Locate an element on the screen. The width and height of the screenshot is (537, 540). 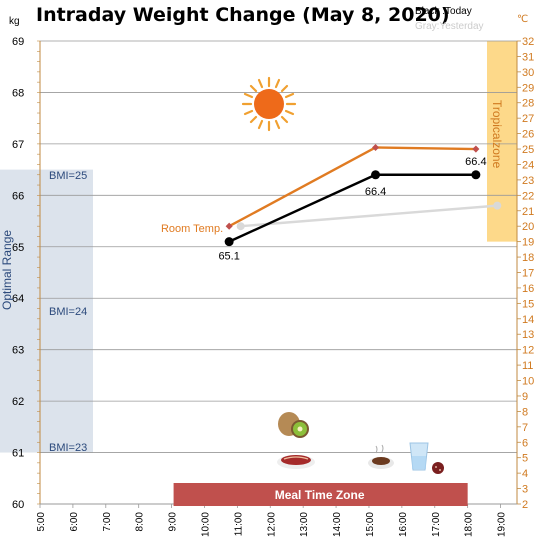
tropical-zone-label: Tropicalzone is located at coordinates (497, 134).